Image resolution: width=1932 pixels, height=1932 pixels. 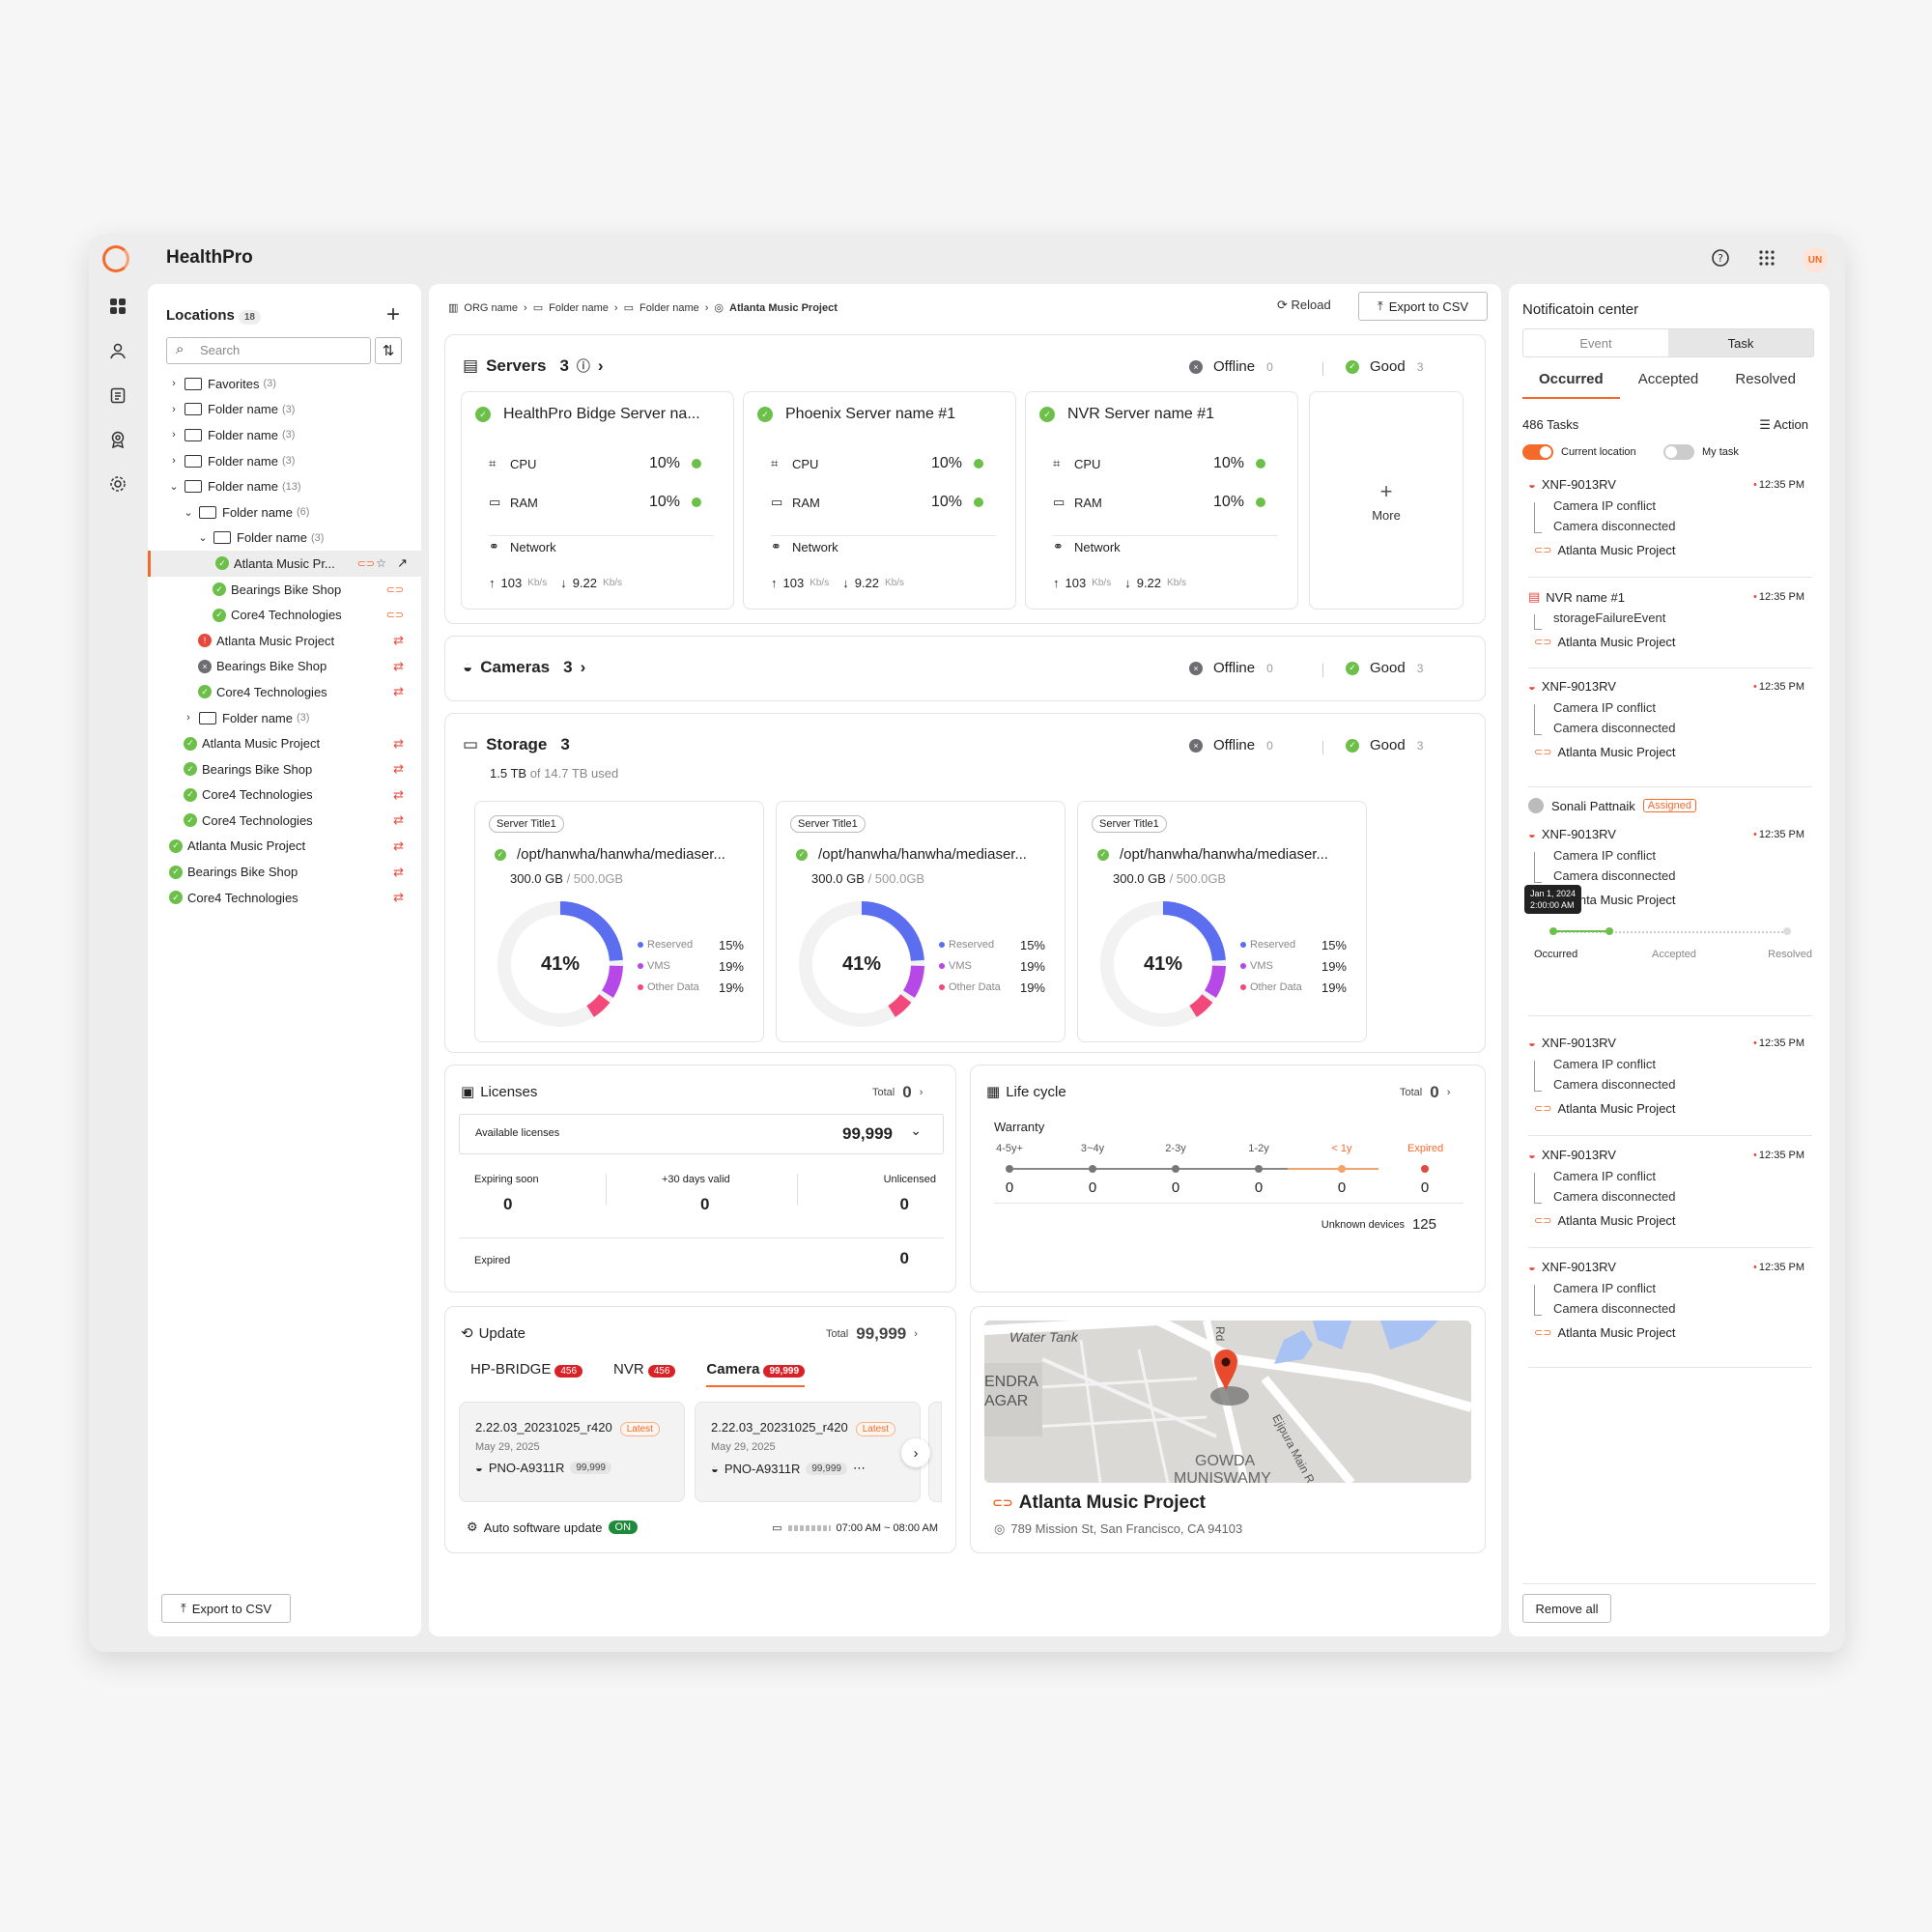 What do you see at coordinates (284, 615) in the screenshot?
I see `tree-location: ✓ Core4 Technologies ⊂⊃` at bounding box center [284, 615].